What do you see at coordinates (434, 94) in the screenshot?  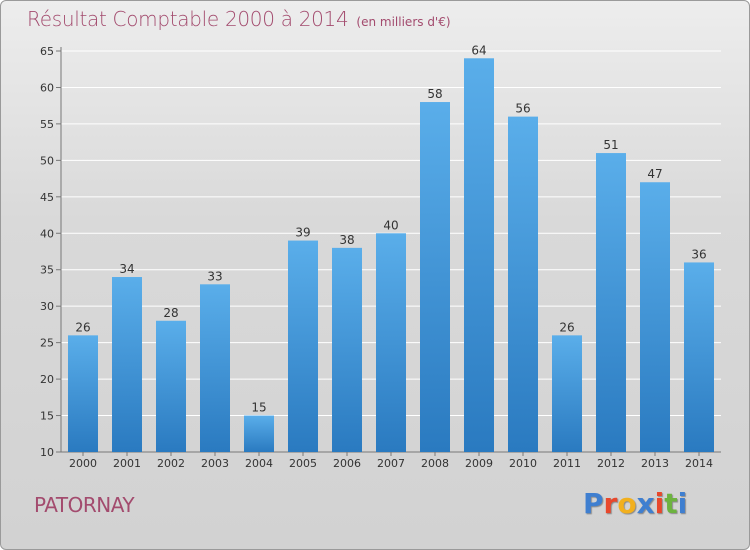 I see `data-label: 58` at bounding box center [434, 94].